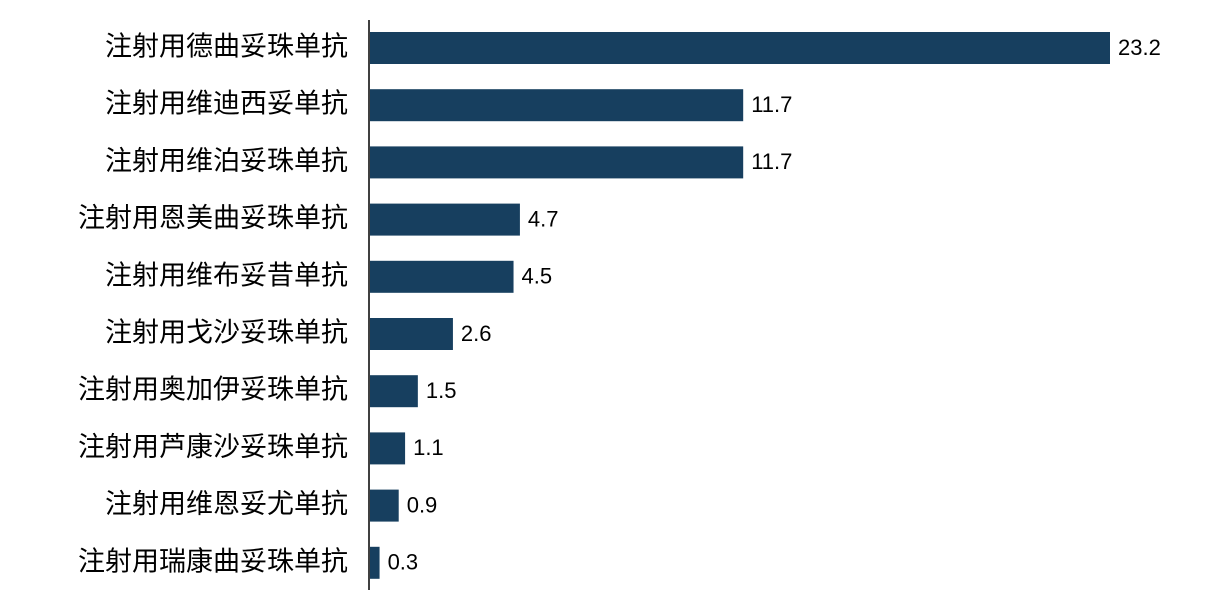  I want to click on value-label: 1.1, so click(428, 447).